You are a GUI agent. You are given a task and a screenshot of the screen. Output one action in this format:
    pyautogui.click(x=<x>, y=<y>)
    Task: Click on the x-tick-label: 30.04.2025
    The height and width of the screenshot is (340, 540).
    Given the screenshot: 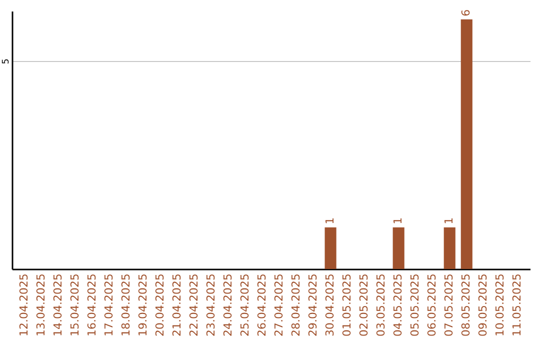 What is the action you would take?
    pyautogui.click(x=330, y=305)
    